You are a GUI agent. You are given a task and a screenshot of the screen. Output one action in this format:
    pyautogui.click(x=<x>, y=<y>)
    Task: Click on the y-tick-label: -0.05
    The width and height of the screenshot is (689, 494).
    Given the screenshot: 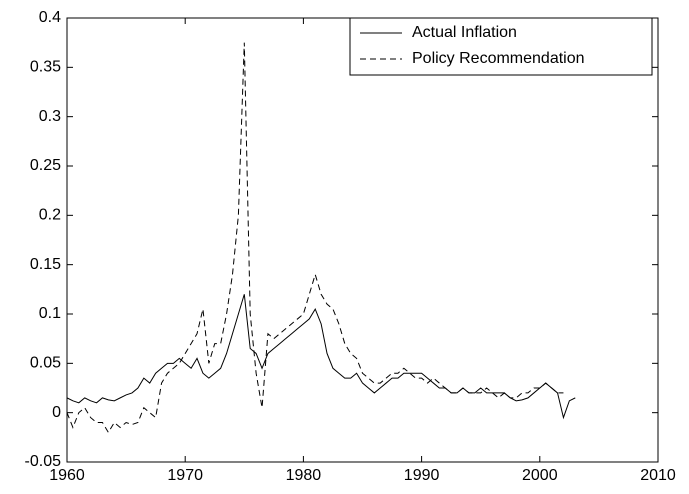 What is the action you would take?
    pyautogui.click(x=43, y=461)
    